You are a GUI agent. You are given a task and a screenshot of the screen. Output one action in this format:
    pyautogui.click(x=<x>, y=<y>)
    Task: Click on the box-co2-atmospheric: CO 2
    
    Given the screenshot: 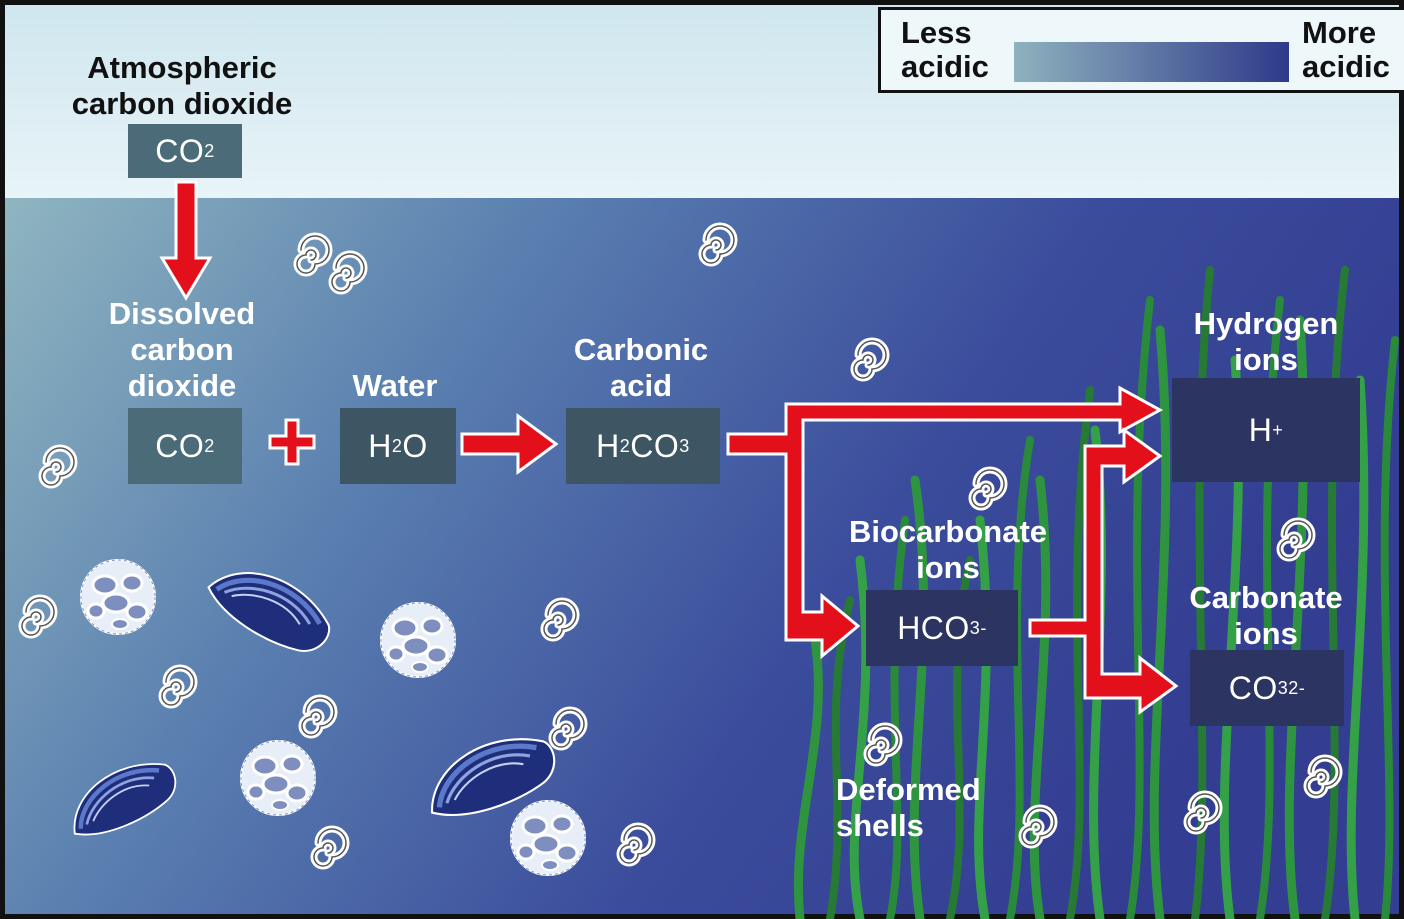 What is the action you would take?
    pyautogui.click(x=185, y=151)
    